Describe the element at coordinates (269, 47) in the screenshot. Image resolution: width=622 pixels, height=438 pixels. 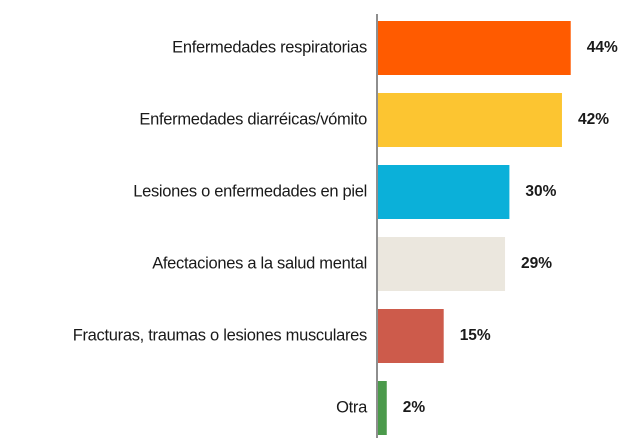
I see `category-label: Enfermedades respiratorias` at that location.